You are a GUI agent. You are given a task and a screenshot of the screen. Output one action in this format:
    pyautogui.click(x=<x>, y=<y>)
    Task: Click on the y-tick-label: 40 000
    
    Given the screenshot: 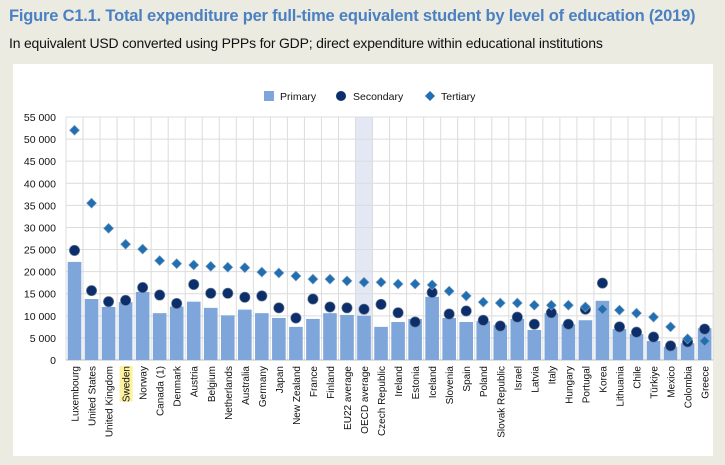 What is the action you would take?
    pyautogui.click(x=40, y=184)
    